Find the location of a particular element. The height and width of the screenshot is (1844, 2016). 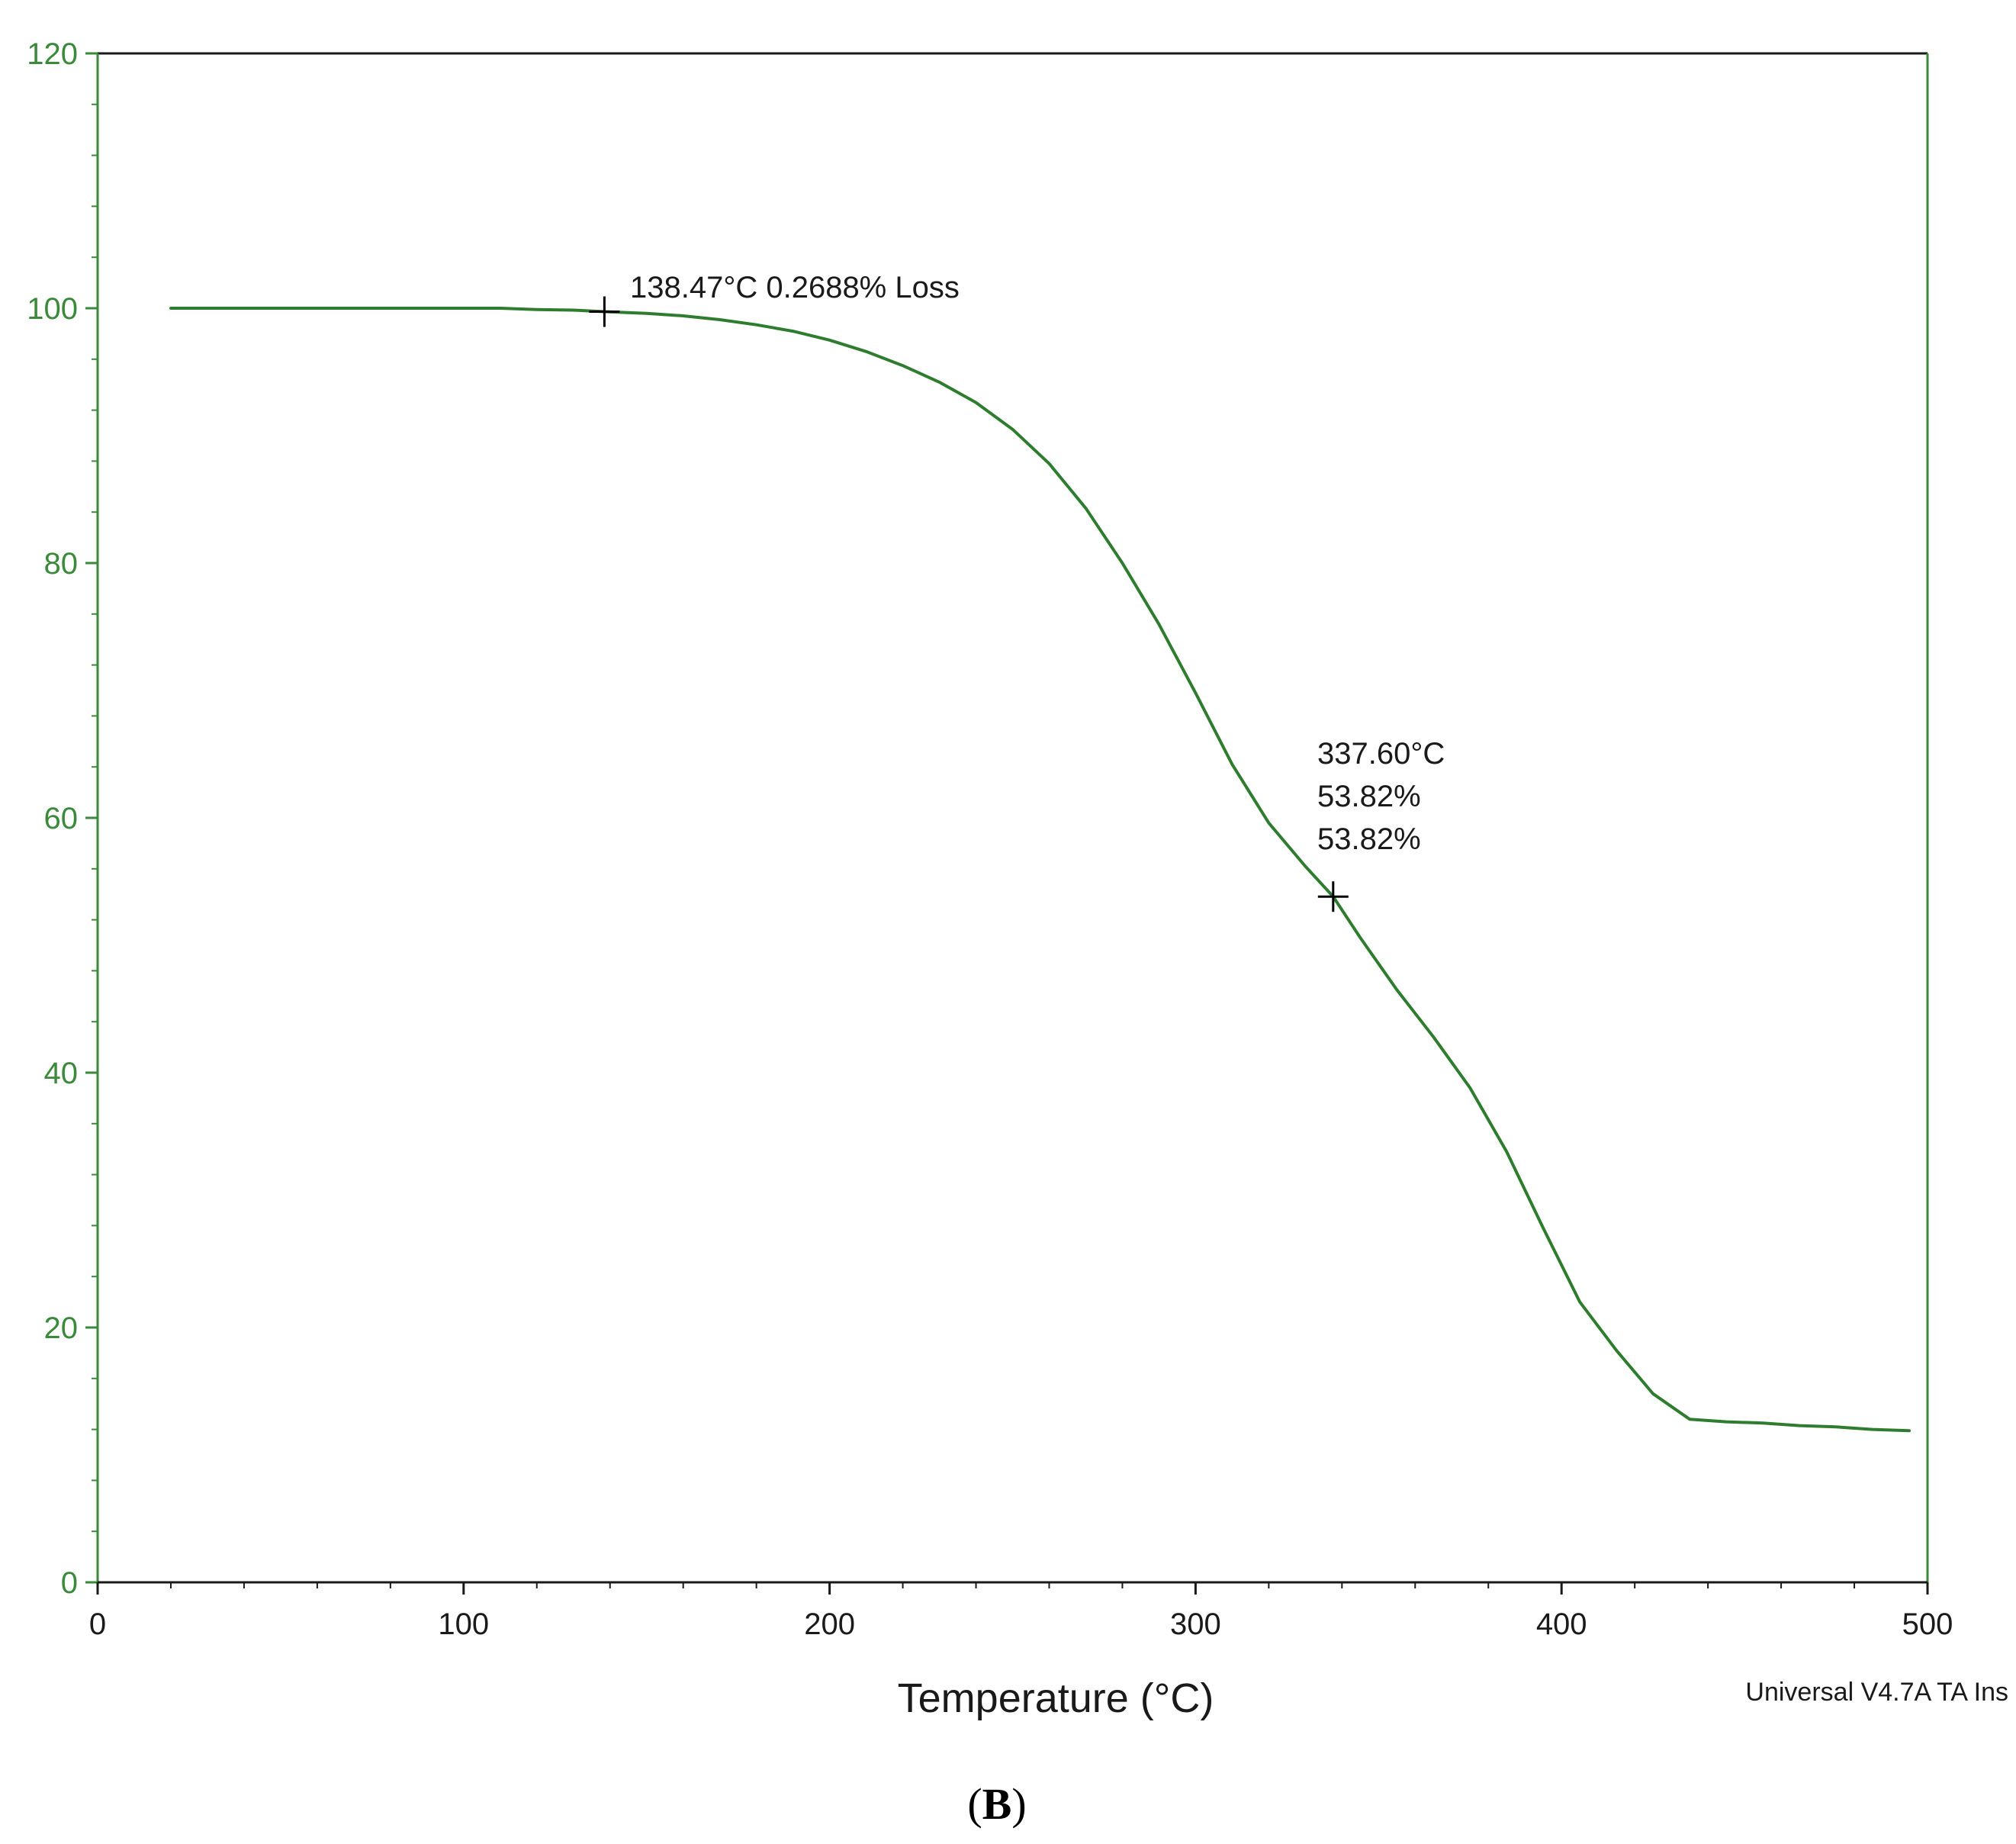

annotation-midpoint-line-3: 53.82% is located at coordinates (1369, 839).